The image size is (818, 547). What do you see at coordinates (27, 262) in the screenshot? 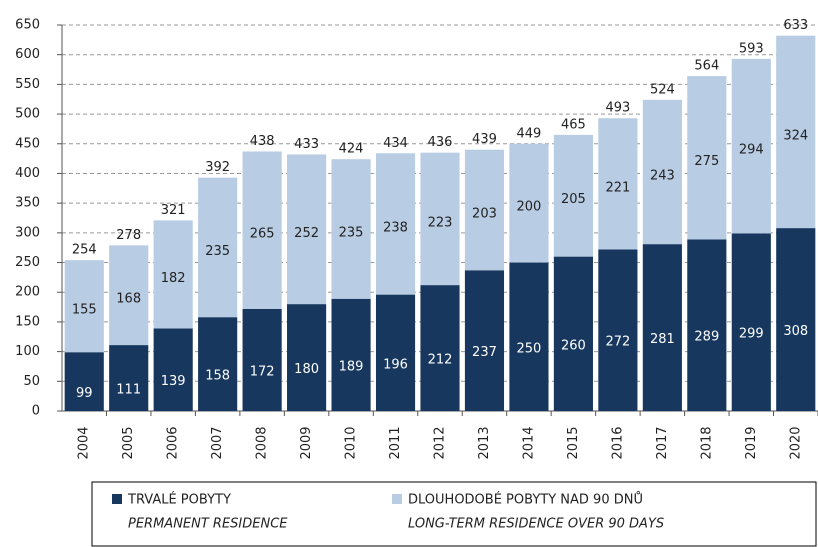
I see `y-tick-label: 250` at bounding box center [27, 262].